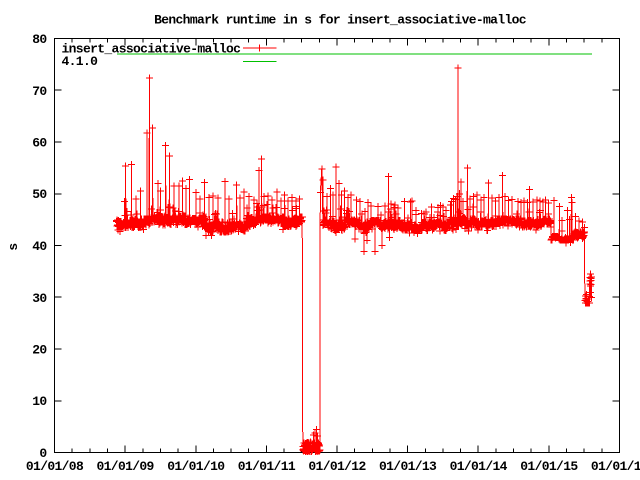 This screenshot has width=640, height=480. What do you see at coordinates (337, 466) in the screenshot?
I see `svg-text: 01/01/12` at bounding box center [337, 466].